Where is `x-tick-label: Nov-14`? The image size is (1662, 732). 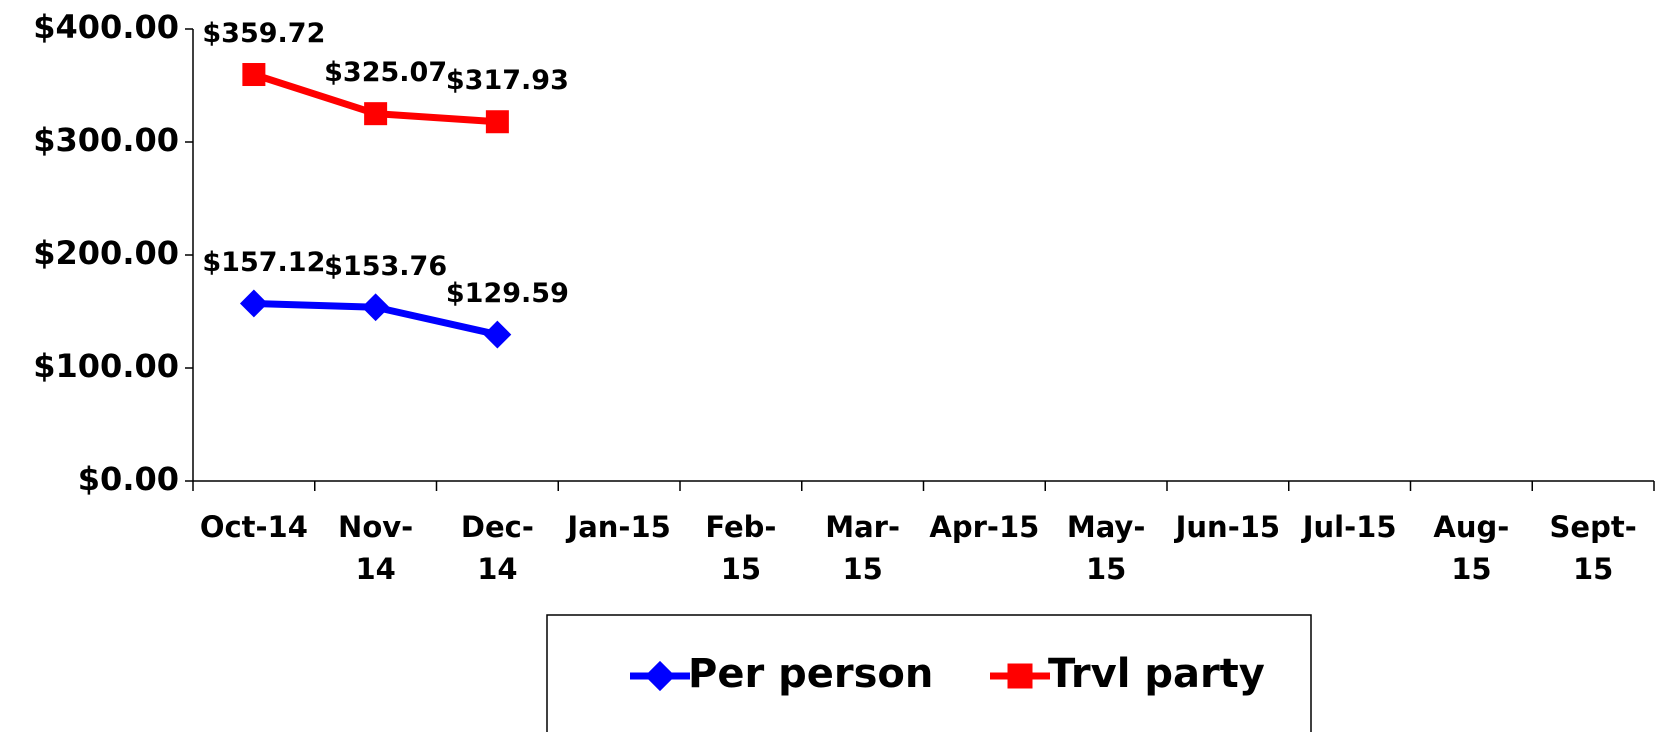
x-tick-label: Nov-14 is located at coordinates (376, 548).